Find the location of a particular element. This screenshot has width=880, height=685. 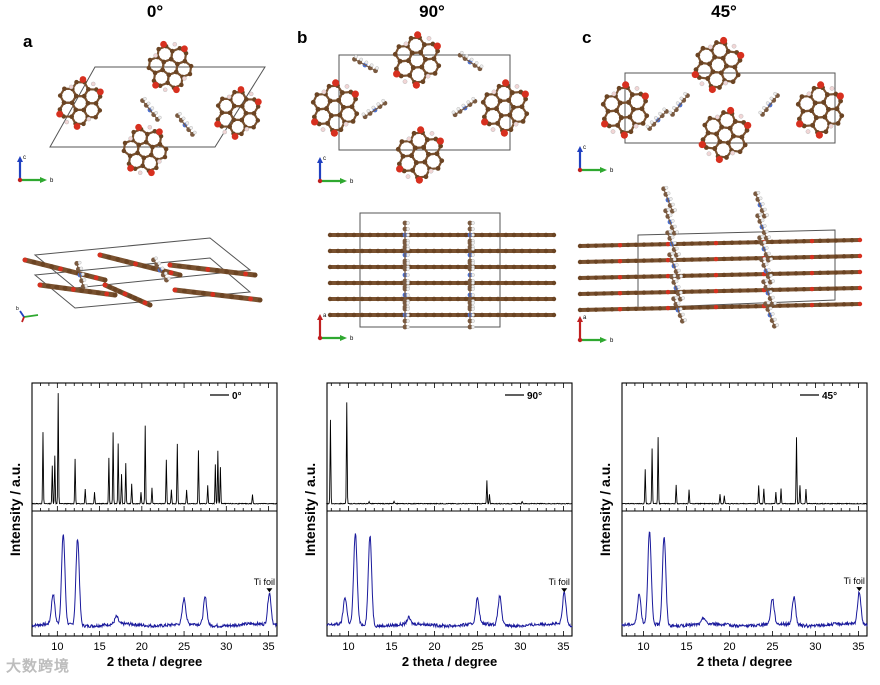

angle-label-45: 45° is located at coordinates (724, 11).